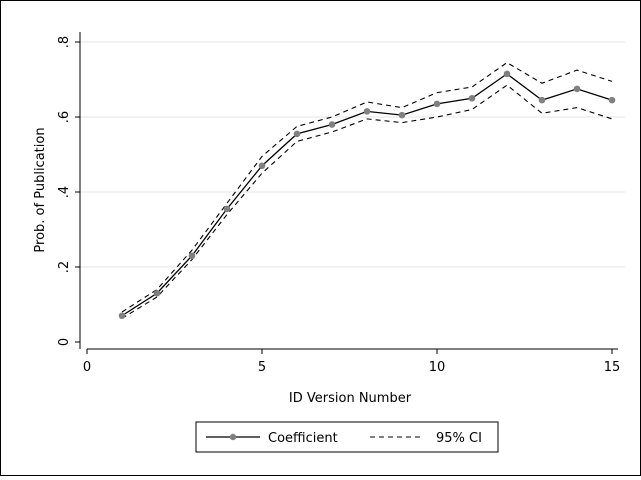  What do you see at coordinates (87, 367) in the screenshot?
I see `x-tick-label-0: 0` at bounding box center [87, 367].